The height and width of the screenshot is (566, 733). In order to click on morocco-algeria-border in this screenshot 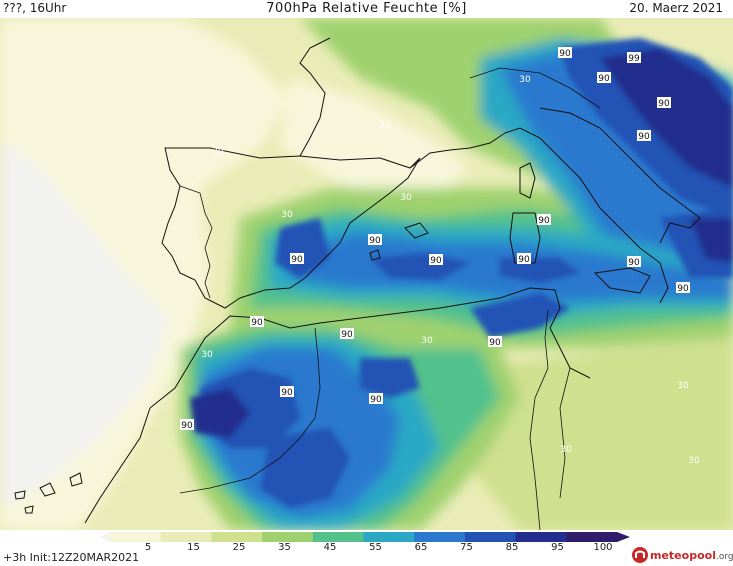, I will do `click(250, 410)`.